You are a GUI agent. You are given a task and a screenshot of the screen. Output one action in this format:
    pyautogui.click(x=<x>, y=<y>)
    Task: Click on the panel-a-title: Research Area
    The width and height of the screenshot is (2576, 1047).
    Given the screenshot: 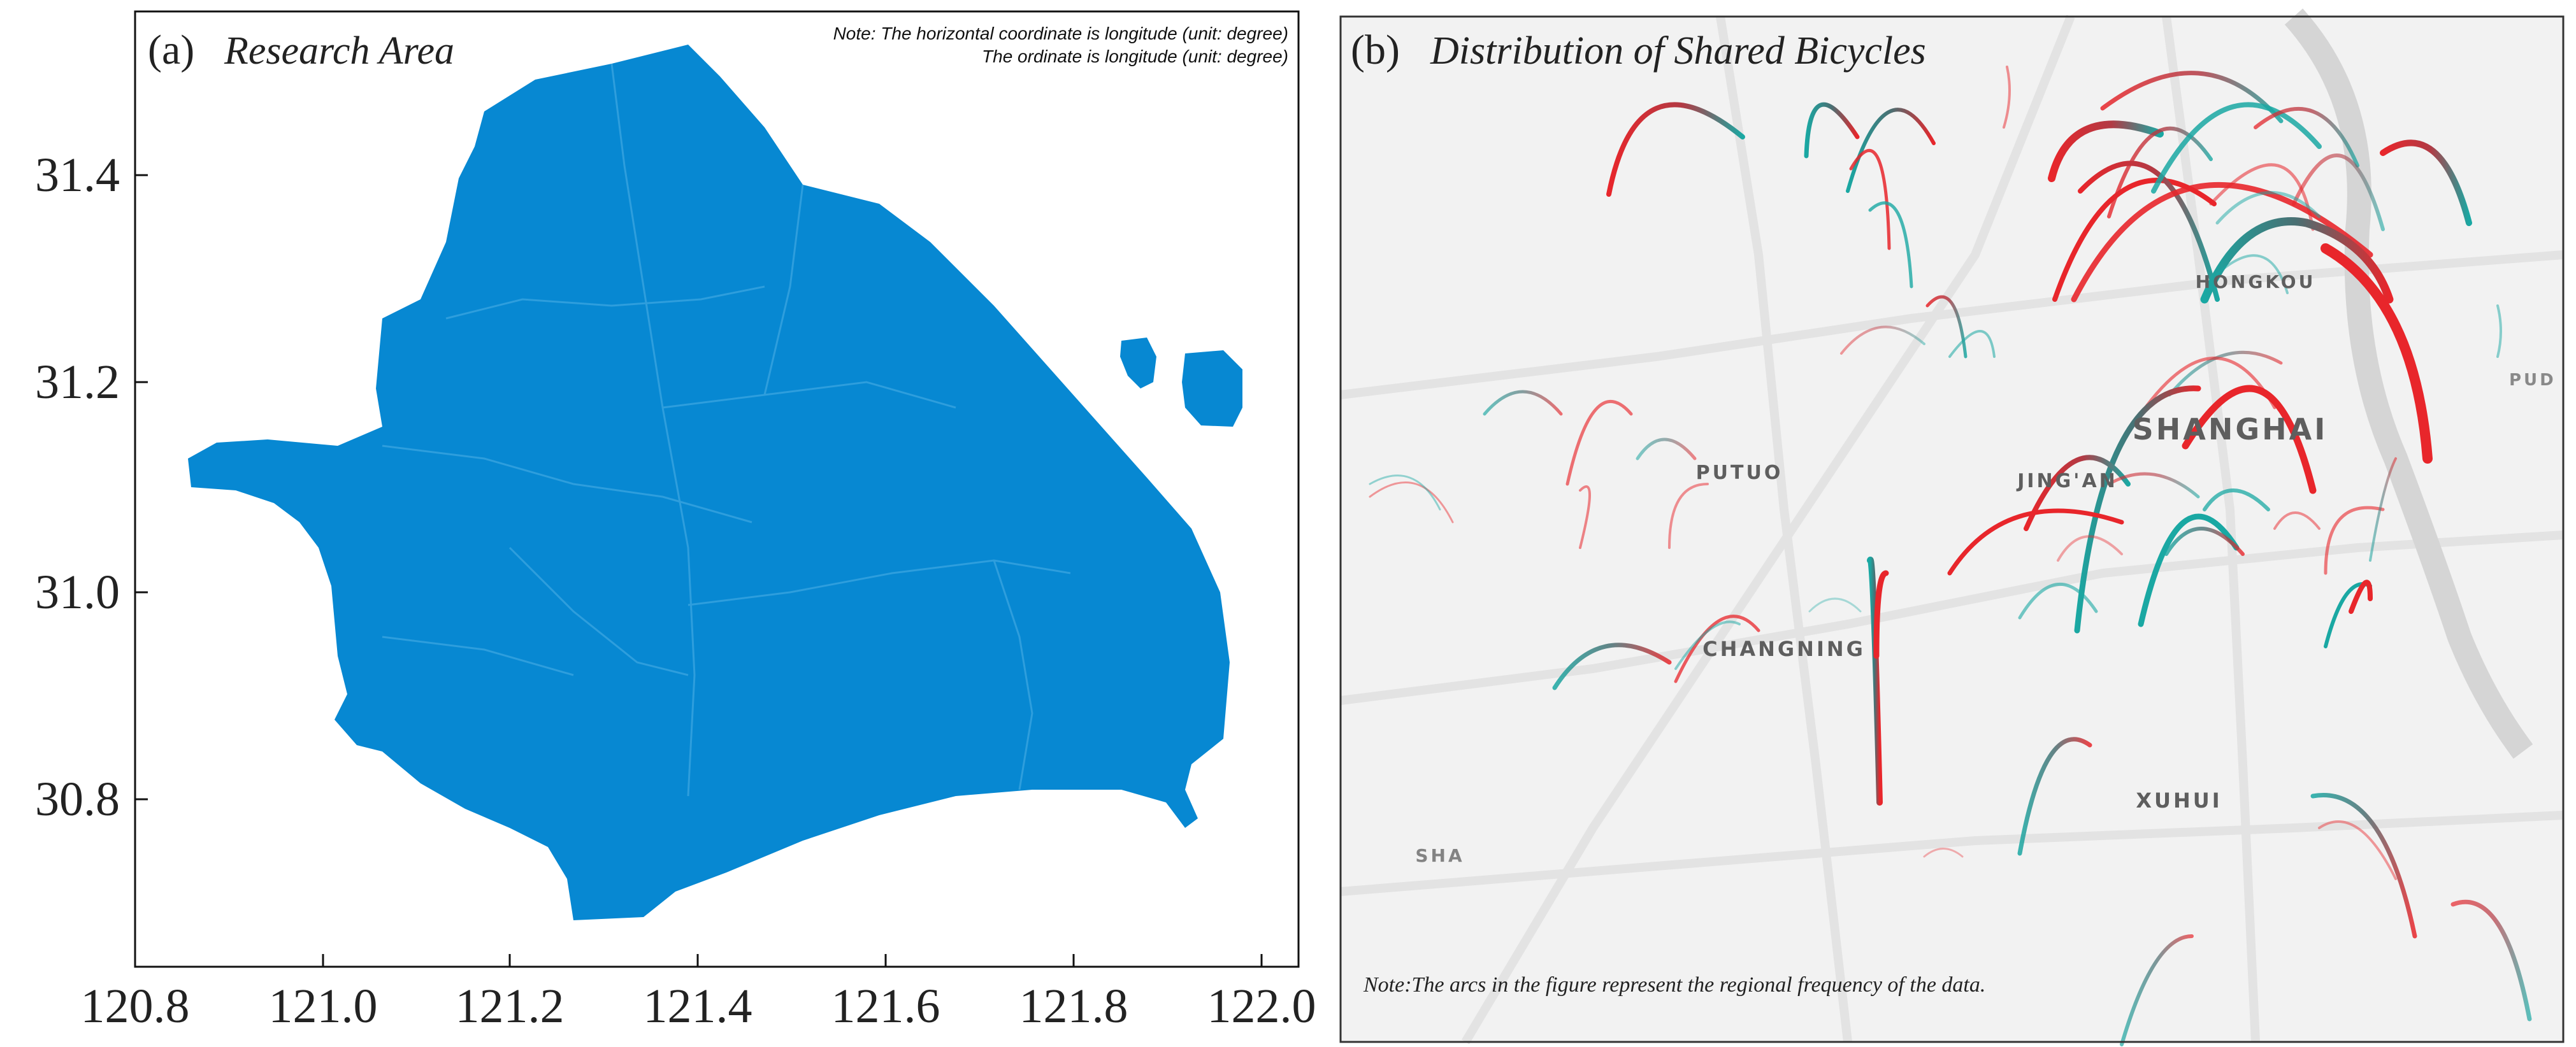 What is the action you would take?
    pyautogui.click(x=339, y=51)
    